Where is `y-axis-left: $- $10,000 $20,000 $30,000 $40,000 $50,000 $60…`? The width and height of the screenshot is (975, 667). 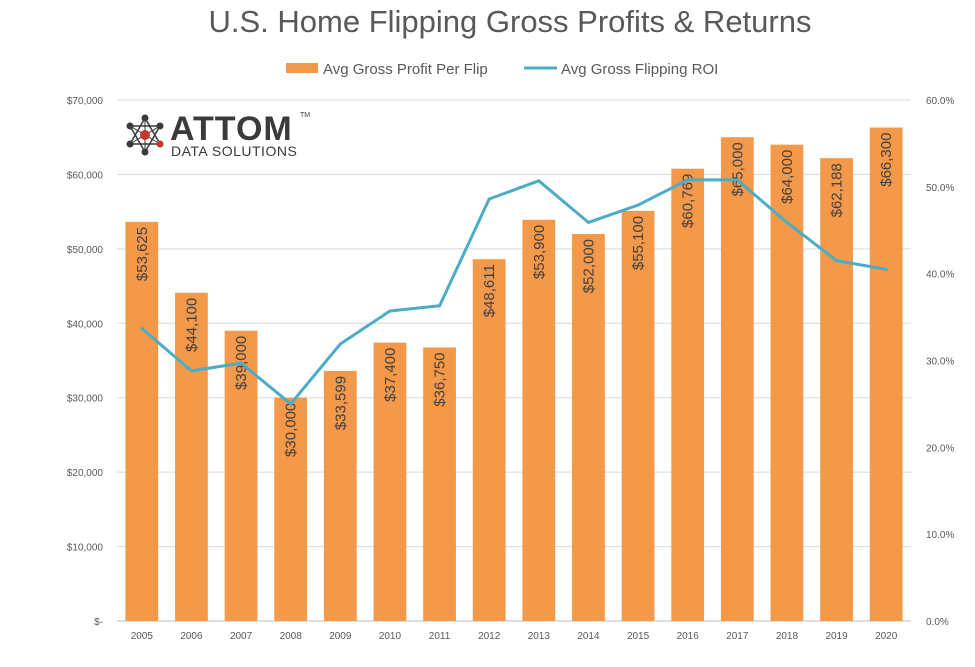 y-axis-left: $- $10,000 $20,000 $30,000 $40,000 $50,000 $60… is located at coordinates (85, 362).